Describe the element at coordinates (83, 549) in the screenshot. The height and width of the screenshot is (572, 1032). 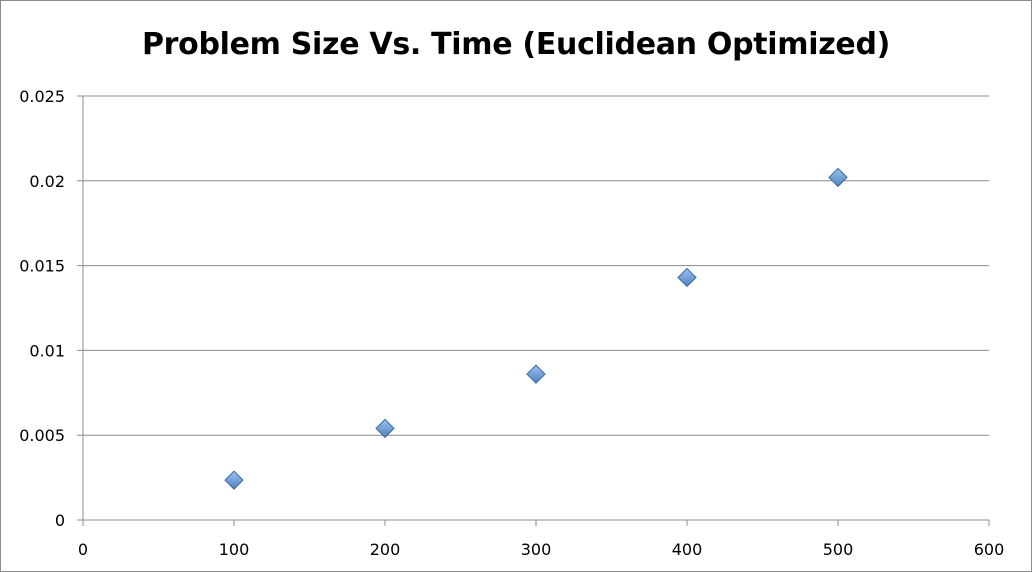
I see `x-tick-label: 0` at that location.